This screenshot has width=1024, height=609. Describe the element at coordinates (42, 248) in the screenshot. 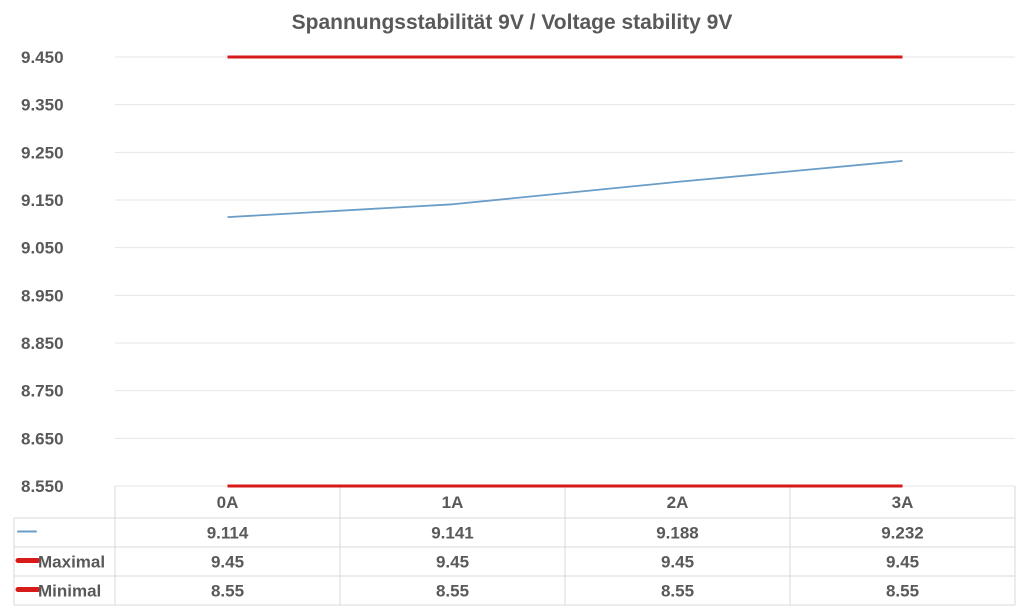

I see `y-tick-label: 9.050` at that location.